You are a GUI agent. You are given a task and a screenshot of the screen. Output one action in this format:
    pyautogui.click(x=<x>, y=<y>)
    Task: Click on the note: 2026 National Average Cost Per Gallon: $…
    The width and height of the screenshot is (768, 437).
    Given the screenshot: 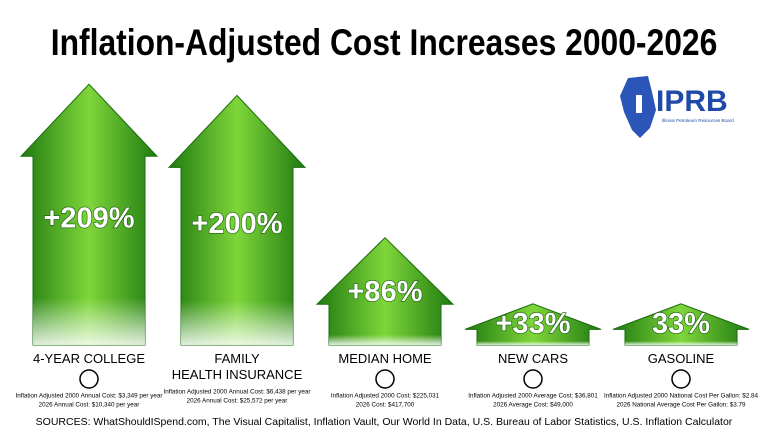 What is the action you would take?
    pyautogui.click(x=681, y=405)
    